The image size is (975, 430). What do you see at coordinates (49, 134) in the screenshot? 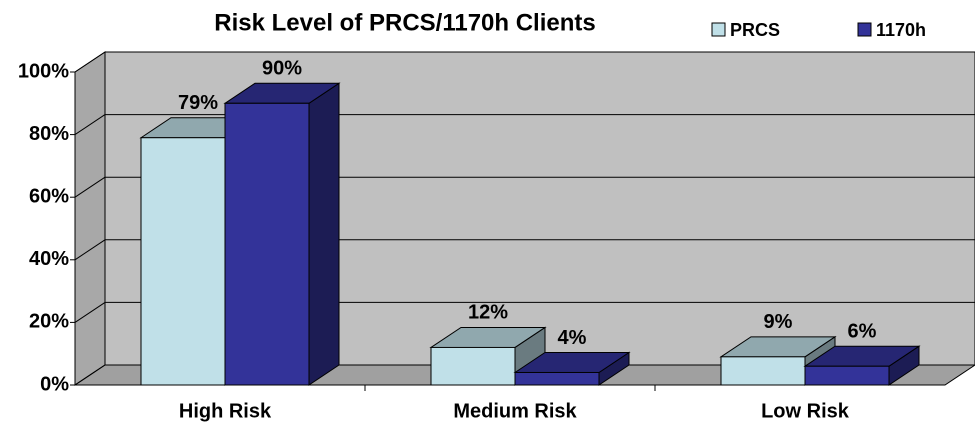
I see `y-tick-label: 80%` at bounding box center [49, 134].